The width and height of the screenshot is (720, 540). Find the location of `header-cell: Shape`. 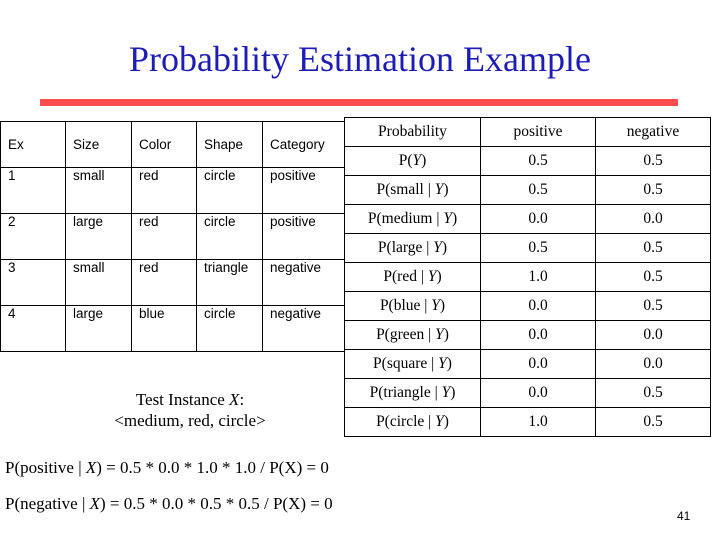

header-cell: Shape is located at coordinates (229, 144).